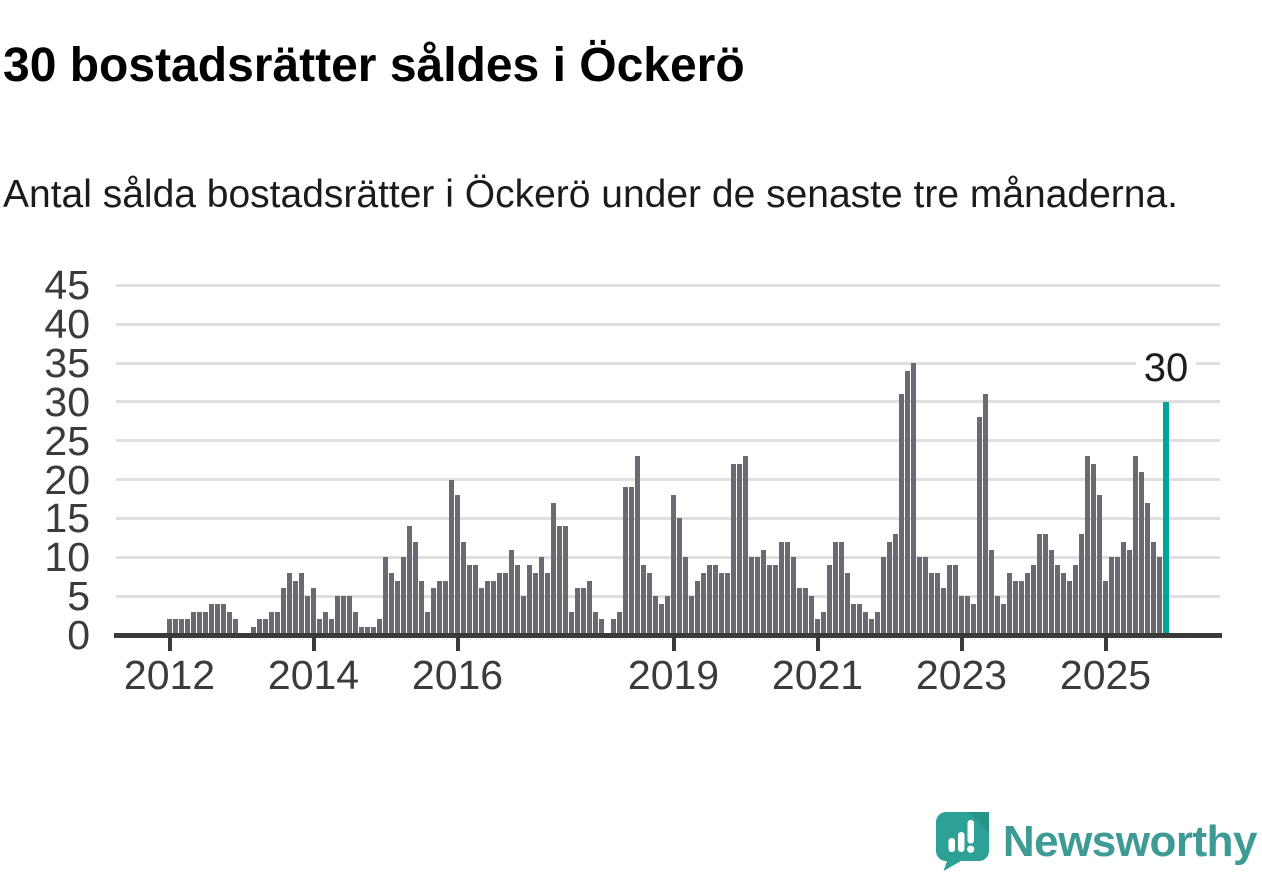  I want to click on y-tick-label: 25, so click(67, 440).